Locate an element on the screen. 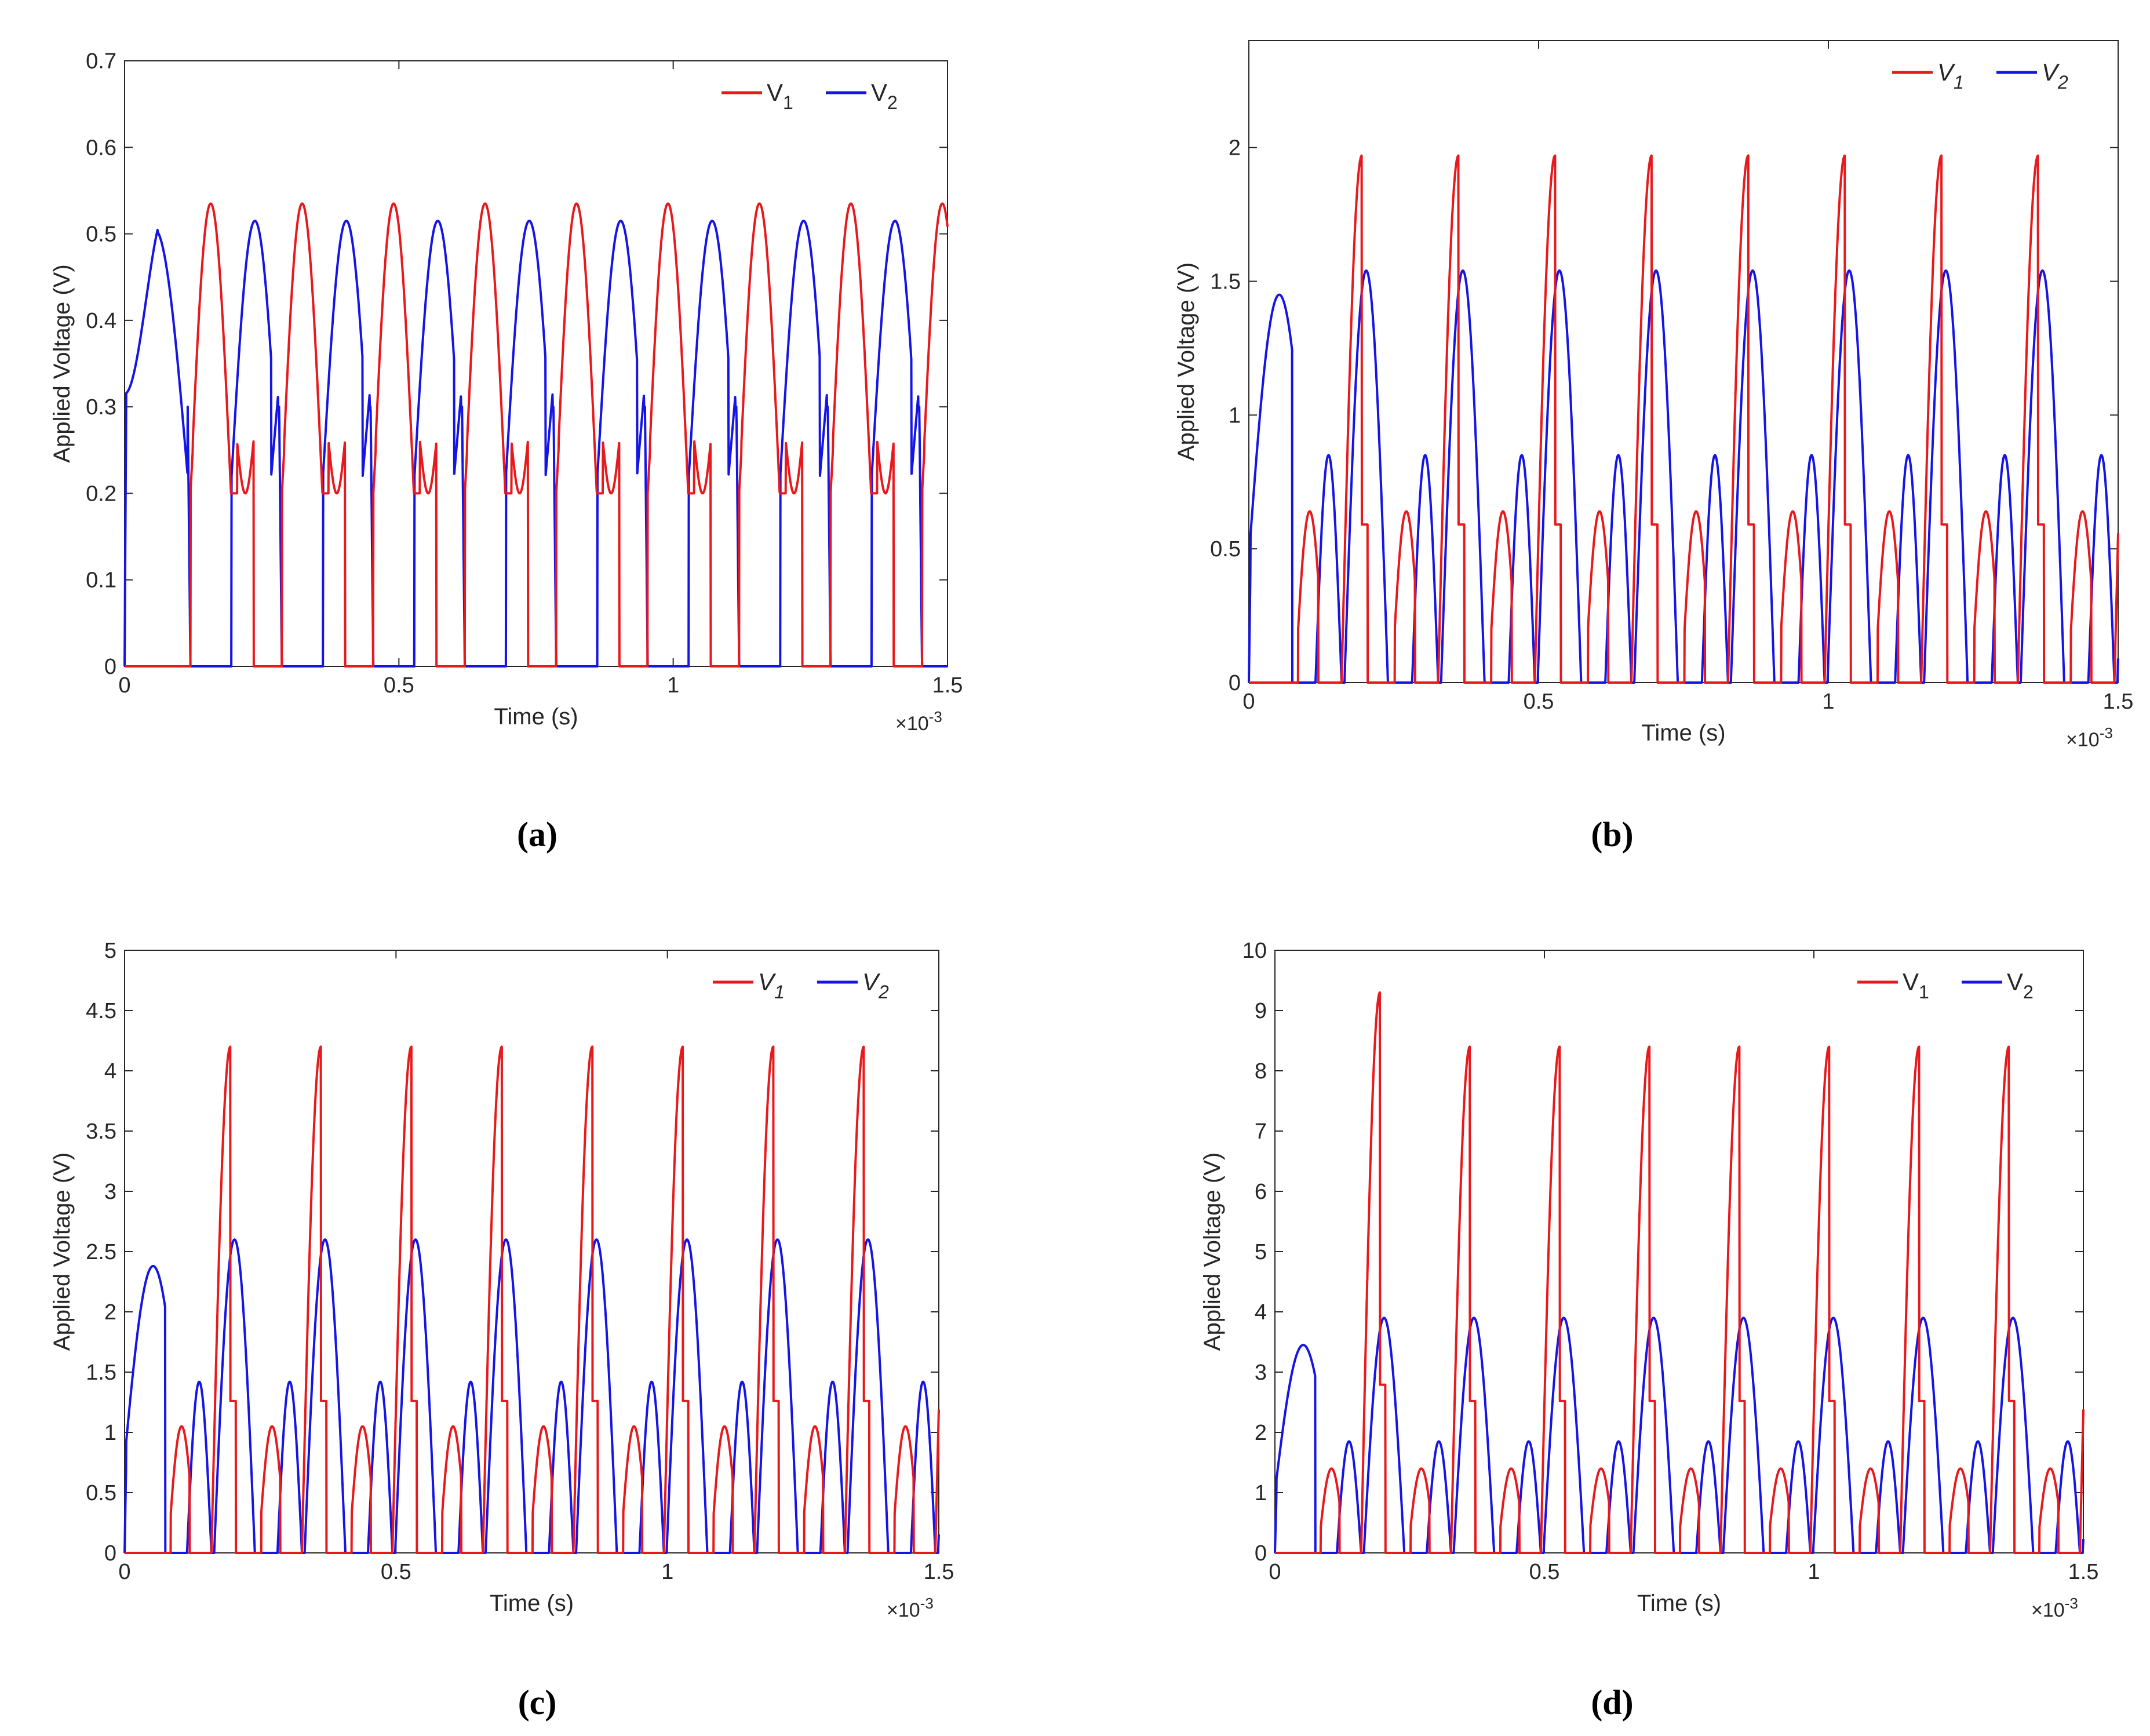 This screenshot has width=2150, height=1736. y-tick-label: 0.3 is located at coordinates (101, 407).